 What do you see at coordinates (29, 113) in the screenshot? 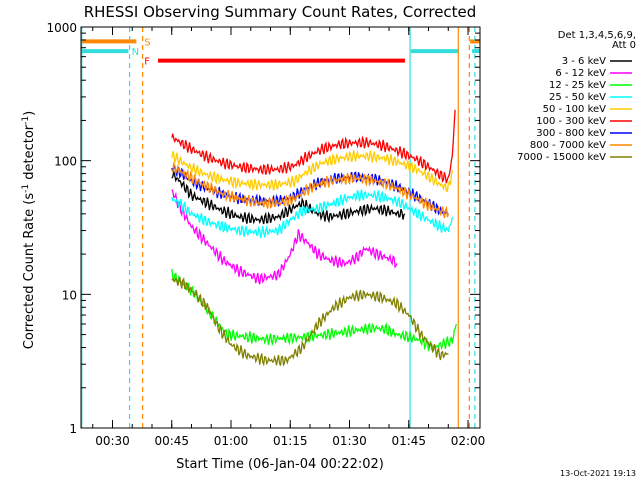
I see `y-label-part3: )` at bounding box center [29, 113].